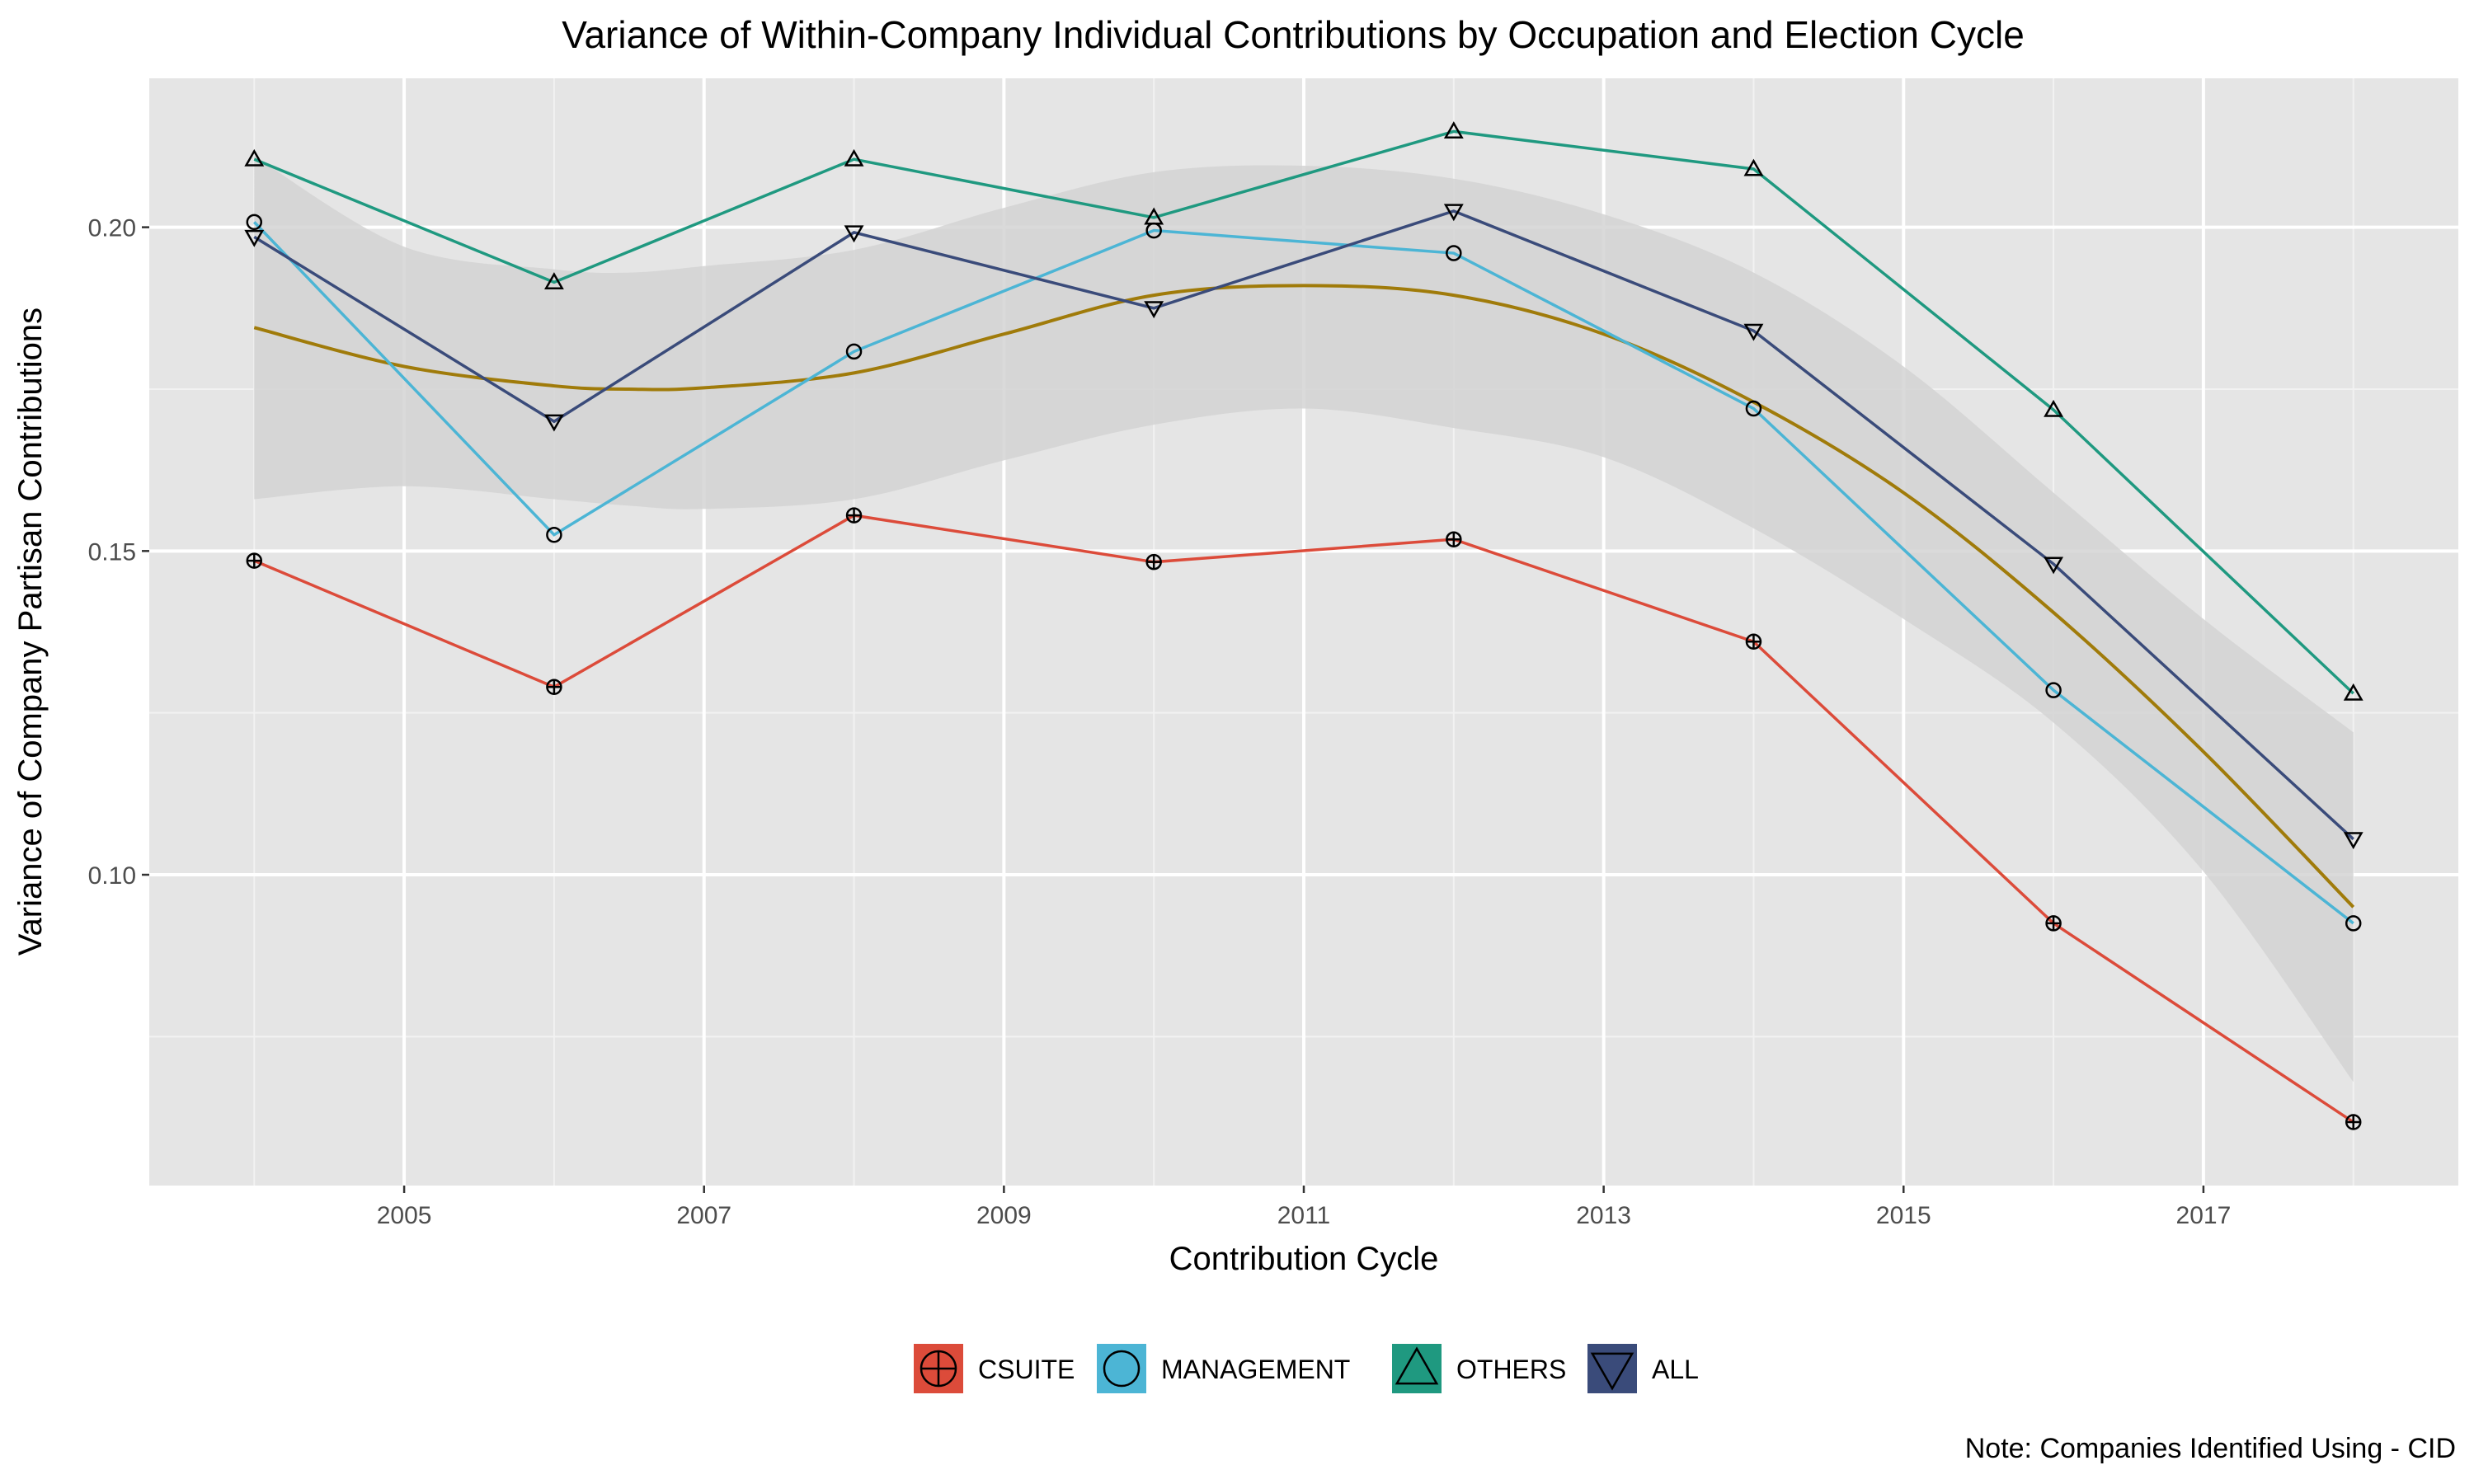 The image size is (2474, 1484). What do you see at coordinates (112, 876) in the screenshot?
I see `y-tick-label: 0.10` at bounding box center [112, 876].